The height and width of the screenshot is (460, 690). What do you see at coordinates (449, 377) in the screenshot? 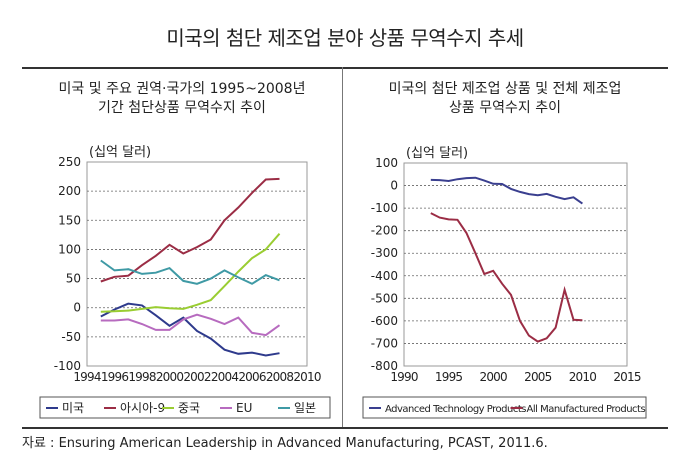
I see `chart1-x-tick-label: 1995` at bounding box center [449, 377].